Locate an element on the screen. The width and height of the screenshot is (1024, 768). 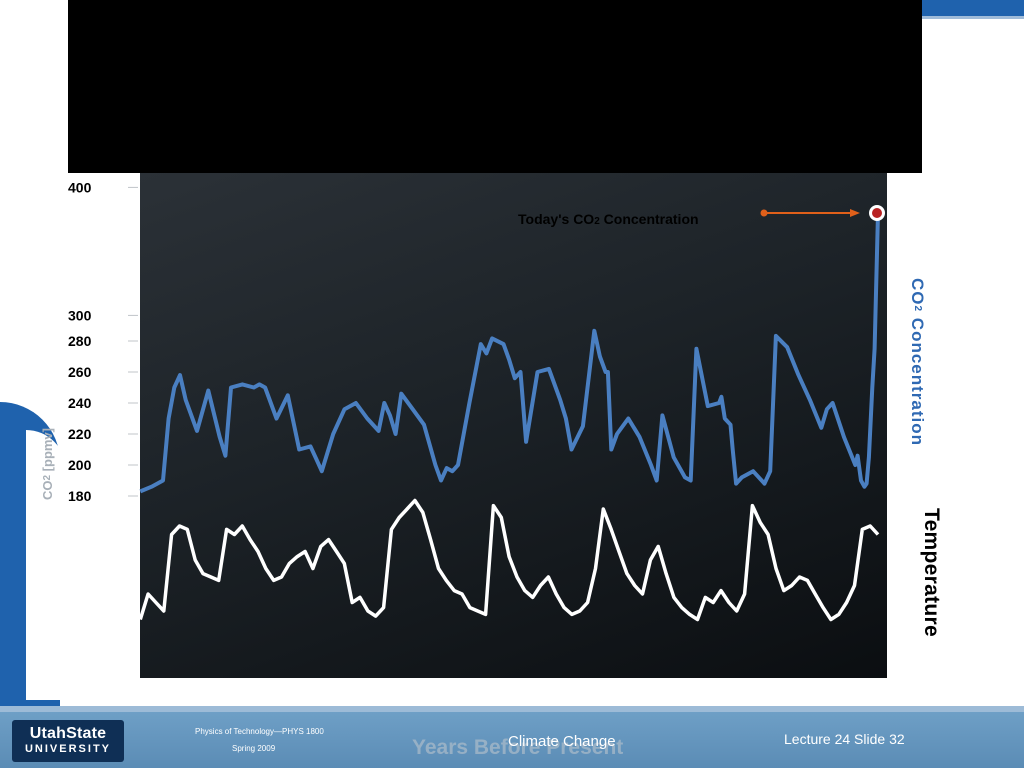
today-co2-label: Today's CO2 Concentration is located at coordinates (608, 219).